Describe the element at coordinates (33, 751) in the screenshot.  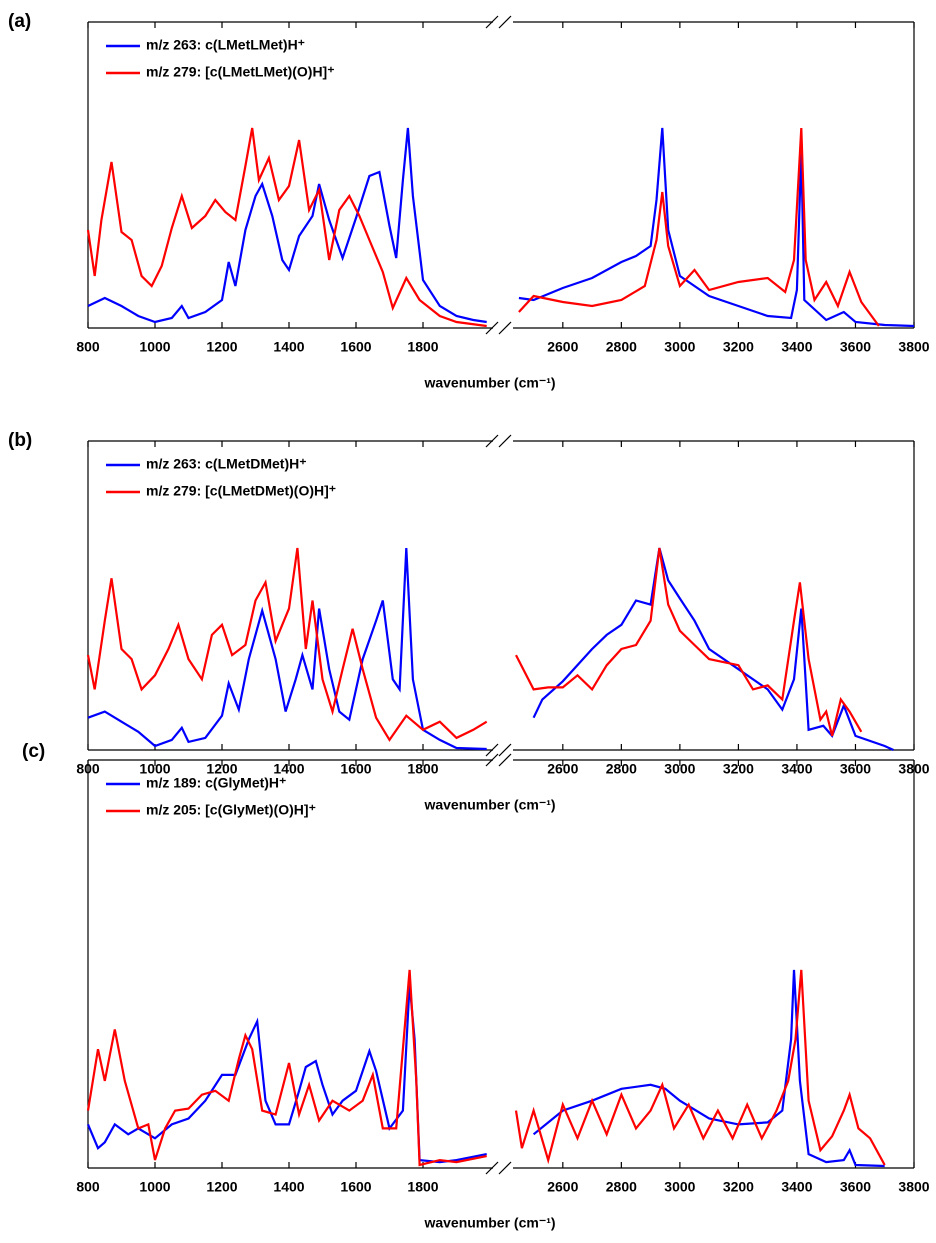
I see `panel-label: (c)` at that location.